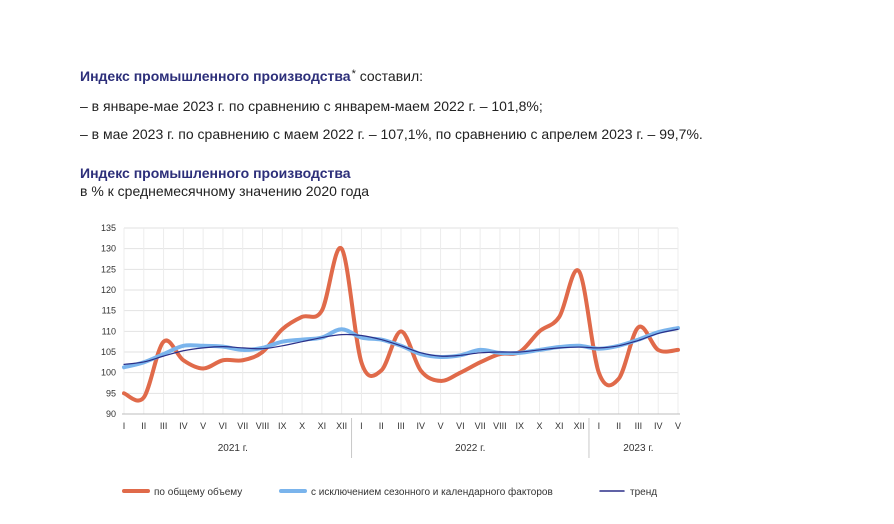  I want to click on y-tick-label: 135, so click(108, 228).